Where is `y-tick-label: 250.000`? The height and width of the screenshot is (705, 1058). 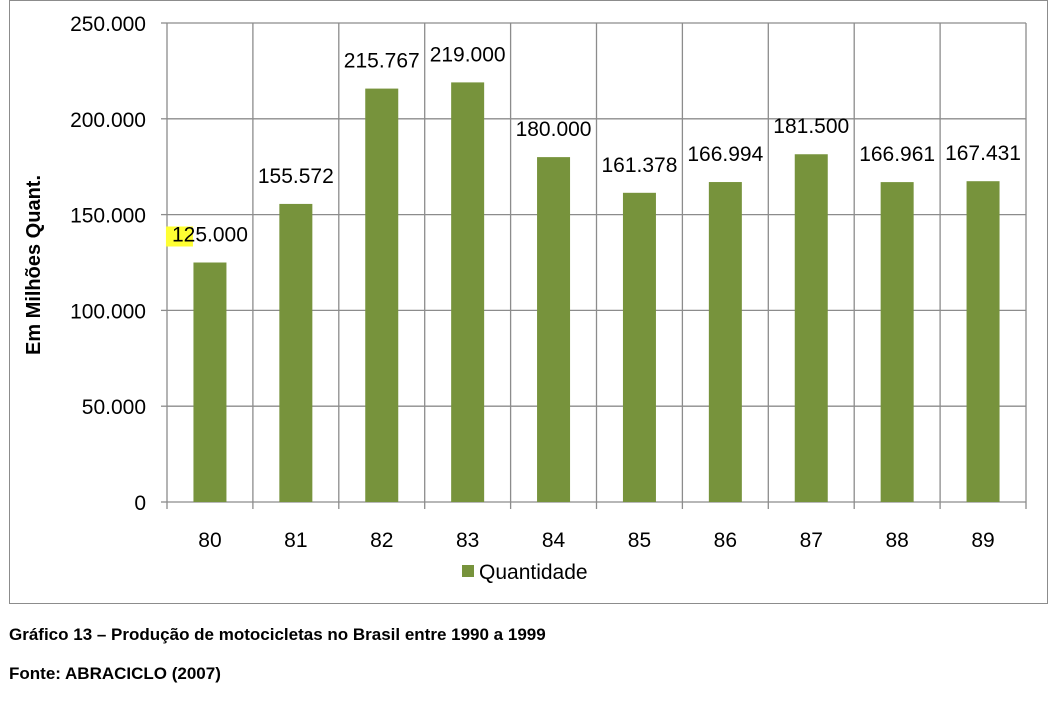 y-tick-label: 250.000 is located at coordinates (108, 24).